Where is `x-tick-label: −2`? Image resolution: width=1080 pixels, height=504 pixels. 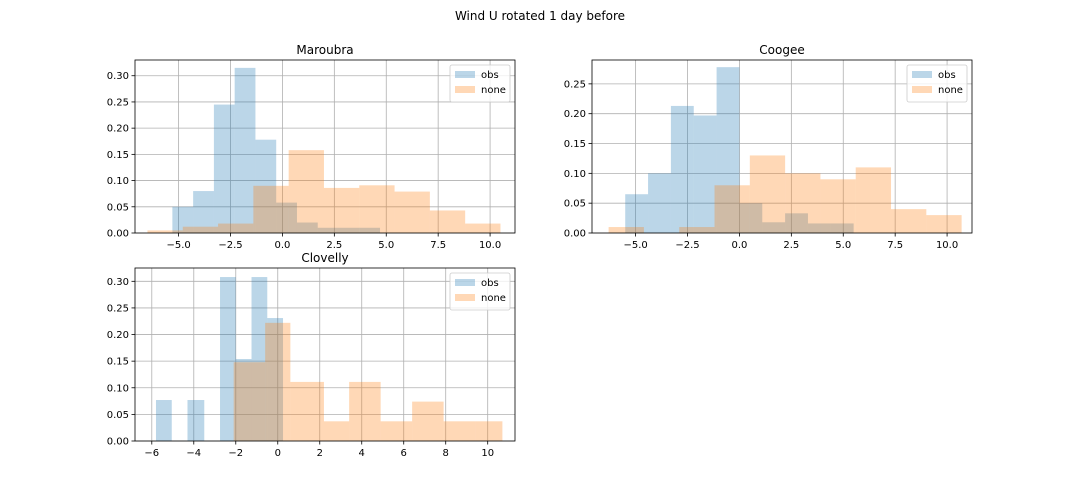 x-tick-label: −2 is located at coordinates (235, 453).